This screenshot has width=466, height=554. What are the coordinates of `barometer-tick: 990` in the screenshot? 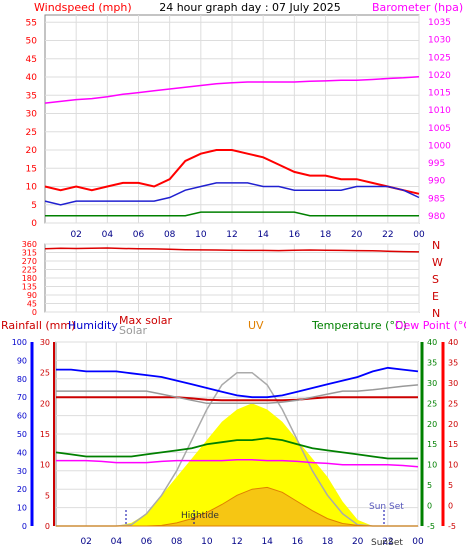 It's located at (436, 182).